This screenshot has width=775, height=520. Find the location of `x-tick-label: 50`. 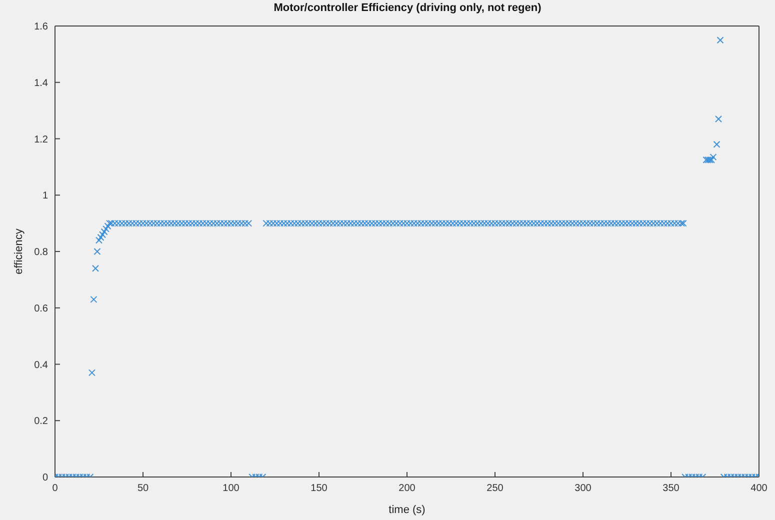

x-tick-label: 50 is located at coordinates (143, 488).